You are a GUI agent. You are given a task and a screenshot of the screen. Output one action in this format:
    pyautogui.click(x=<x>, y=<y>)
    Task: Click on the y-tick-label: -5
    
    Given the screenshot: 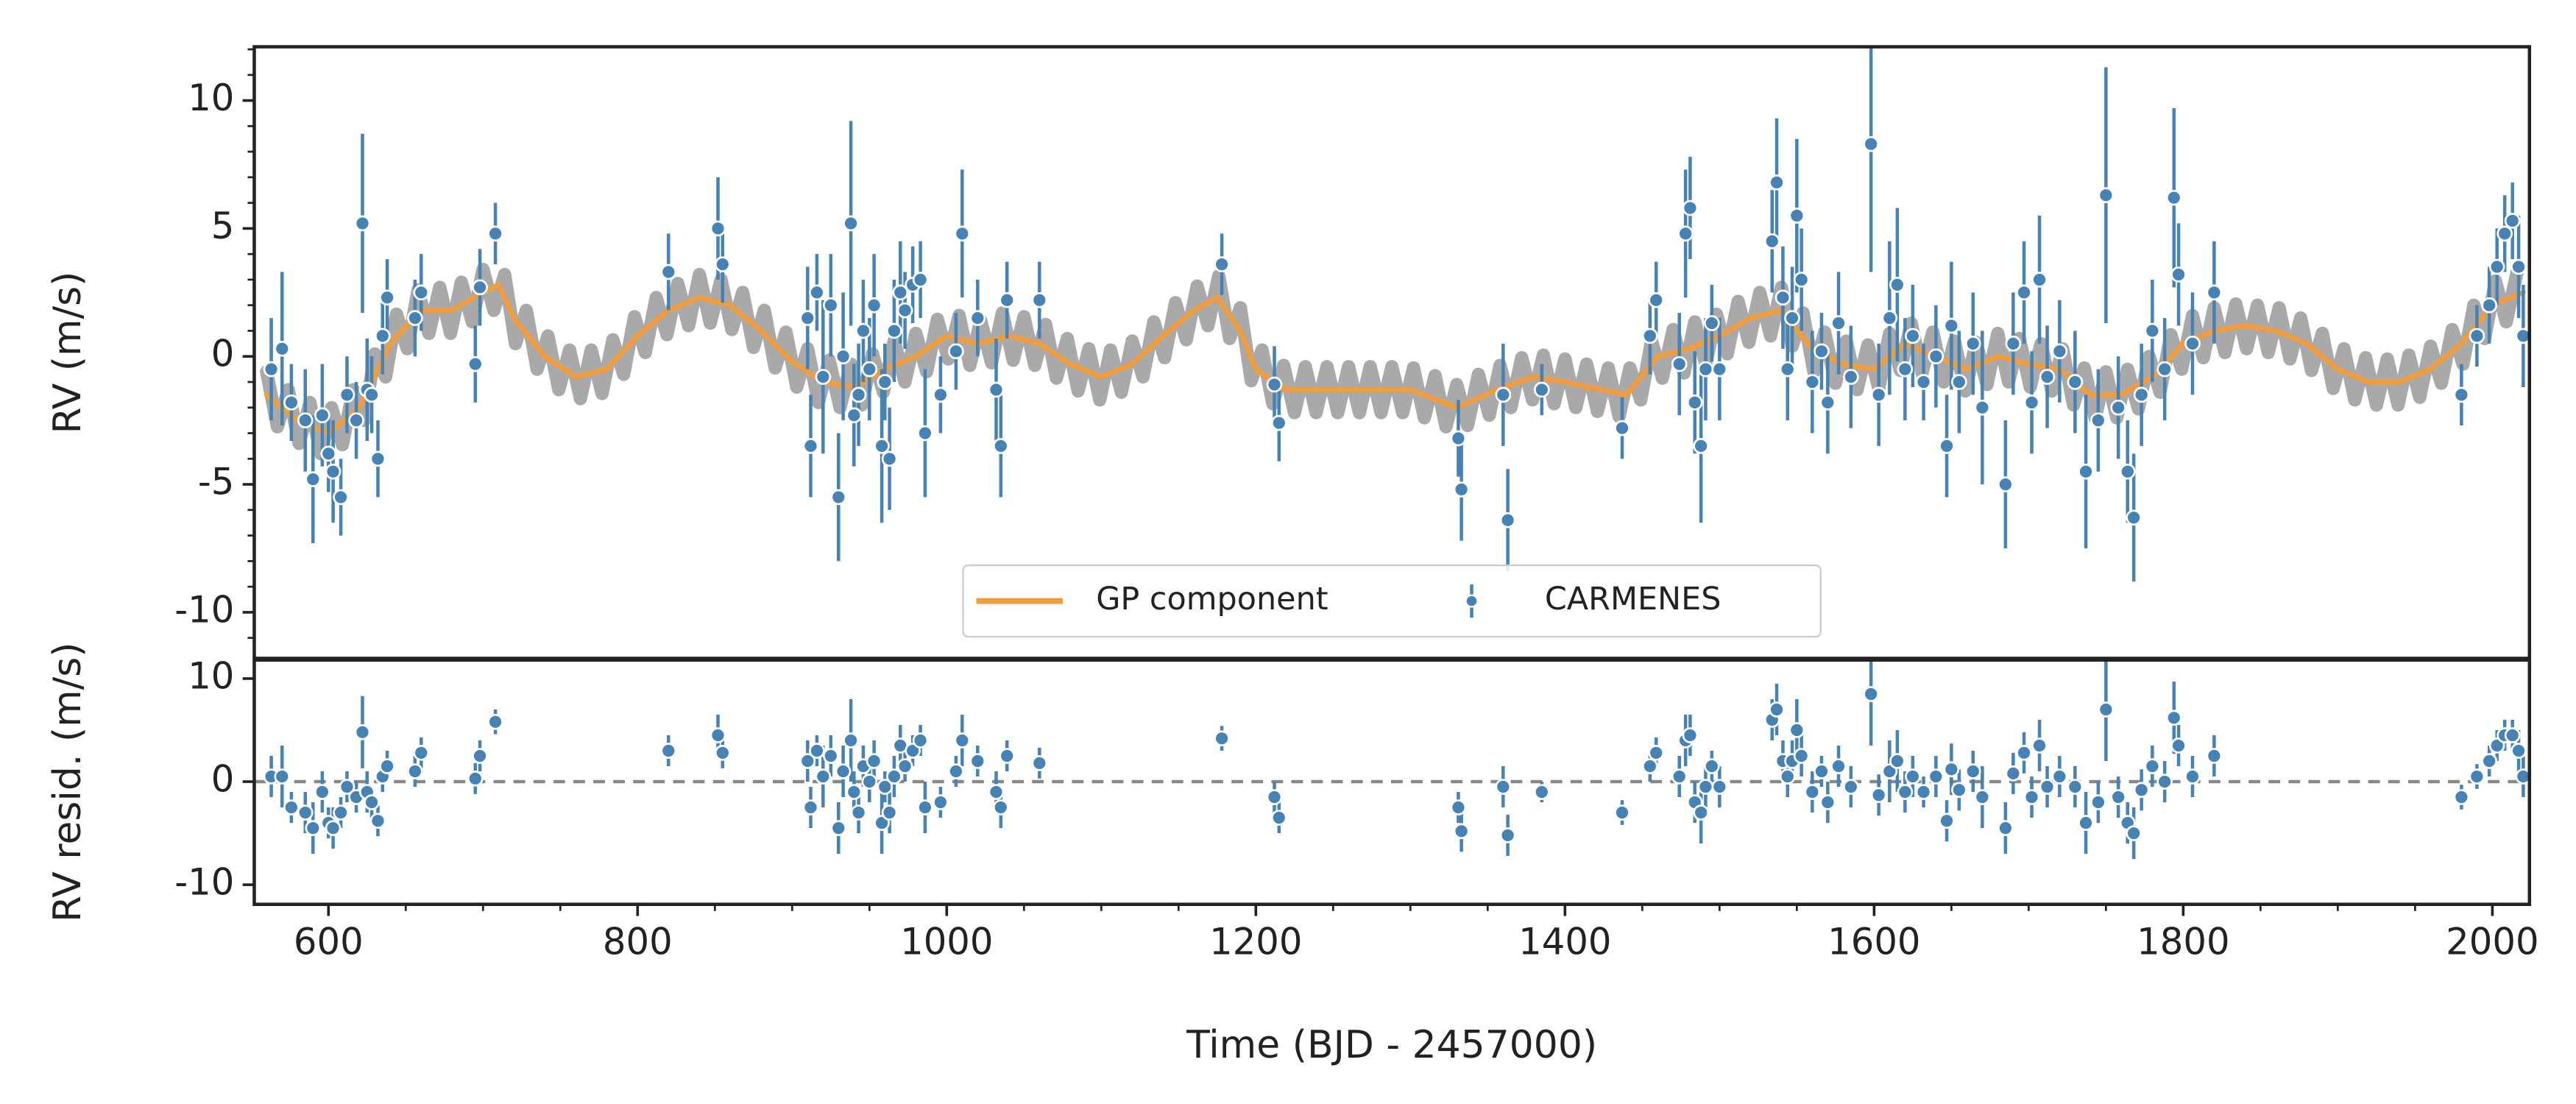 What is the action you would take?
    pyautogui.click(x=216, y=482)
    